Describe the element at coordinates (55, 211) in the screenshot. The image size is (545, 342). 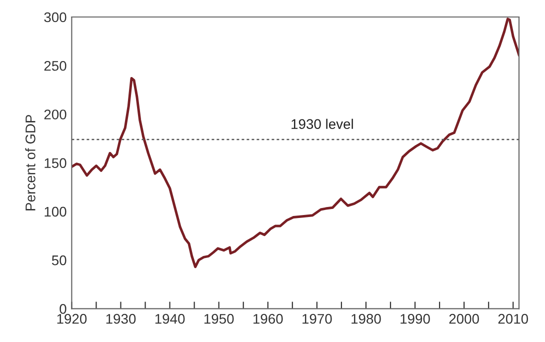
I see `y-tick-label: 100` at that location.